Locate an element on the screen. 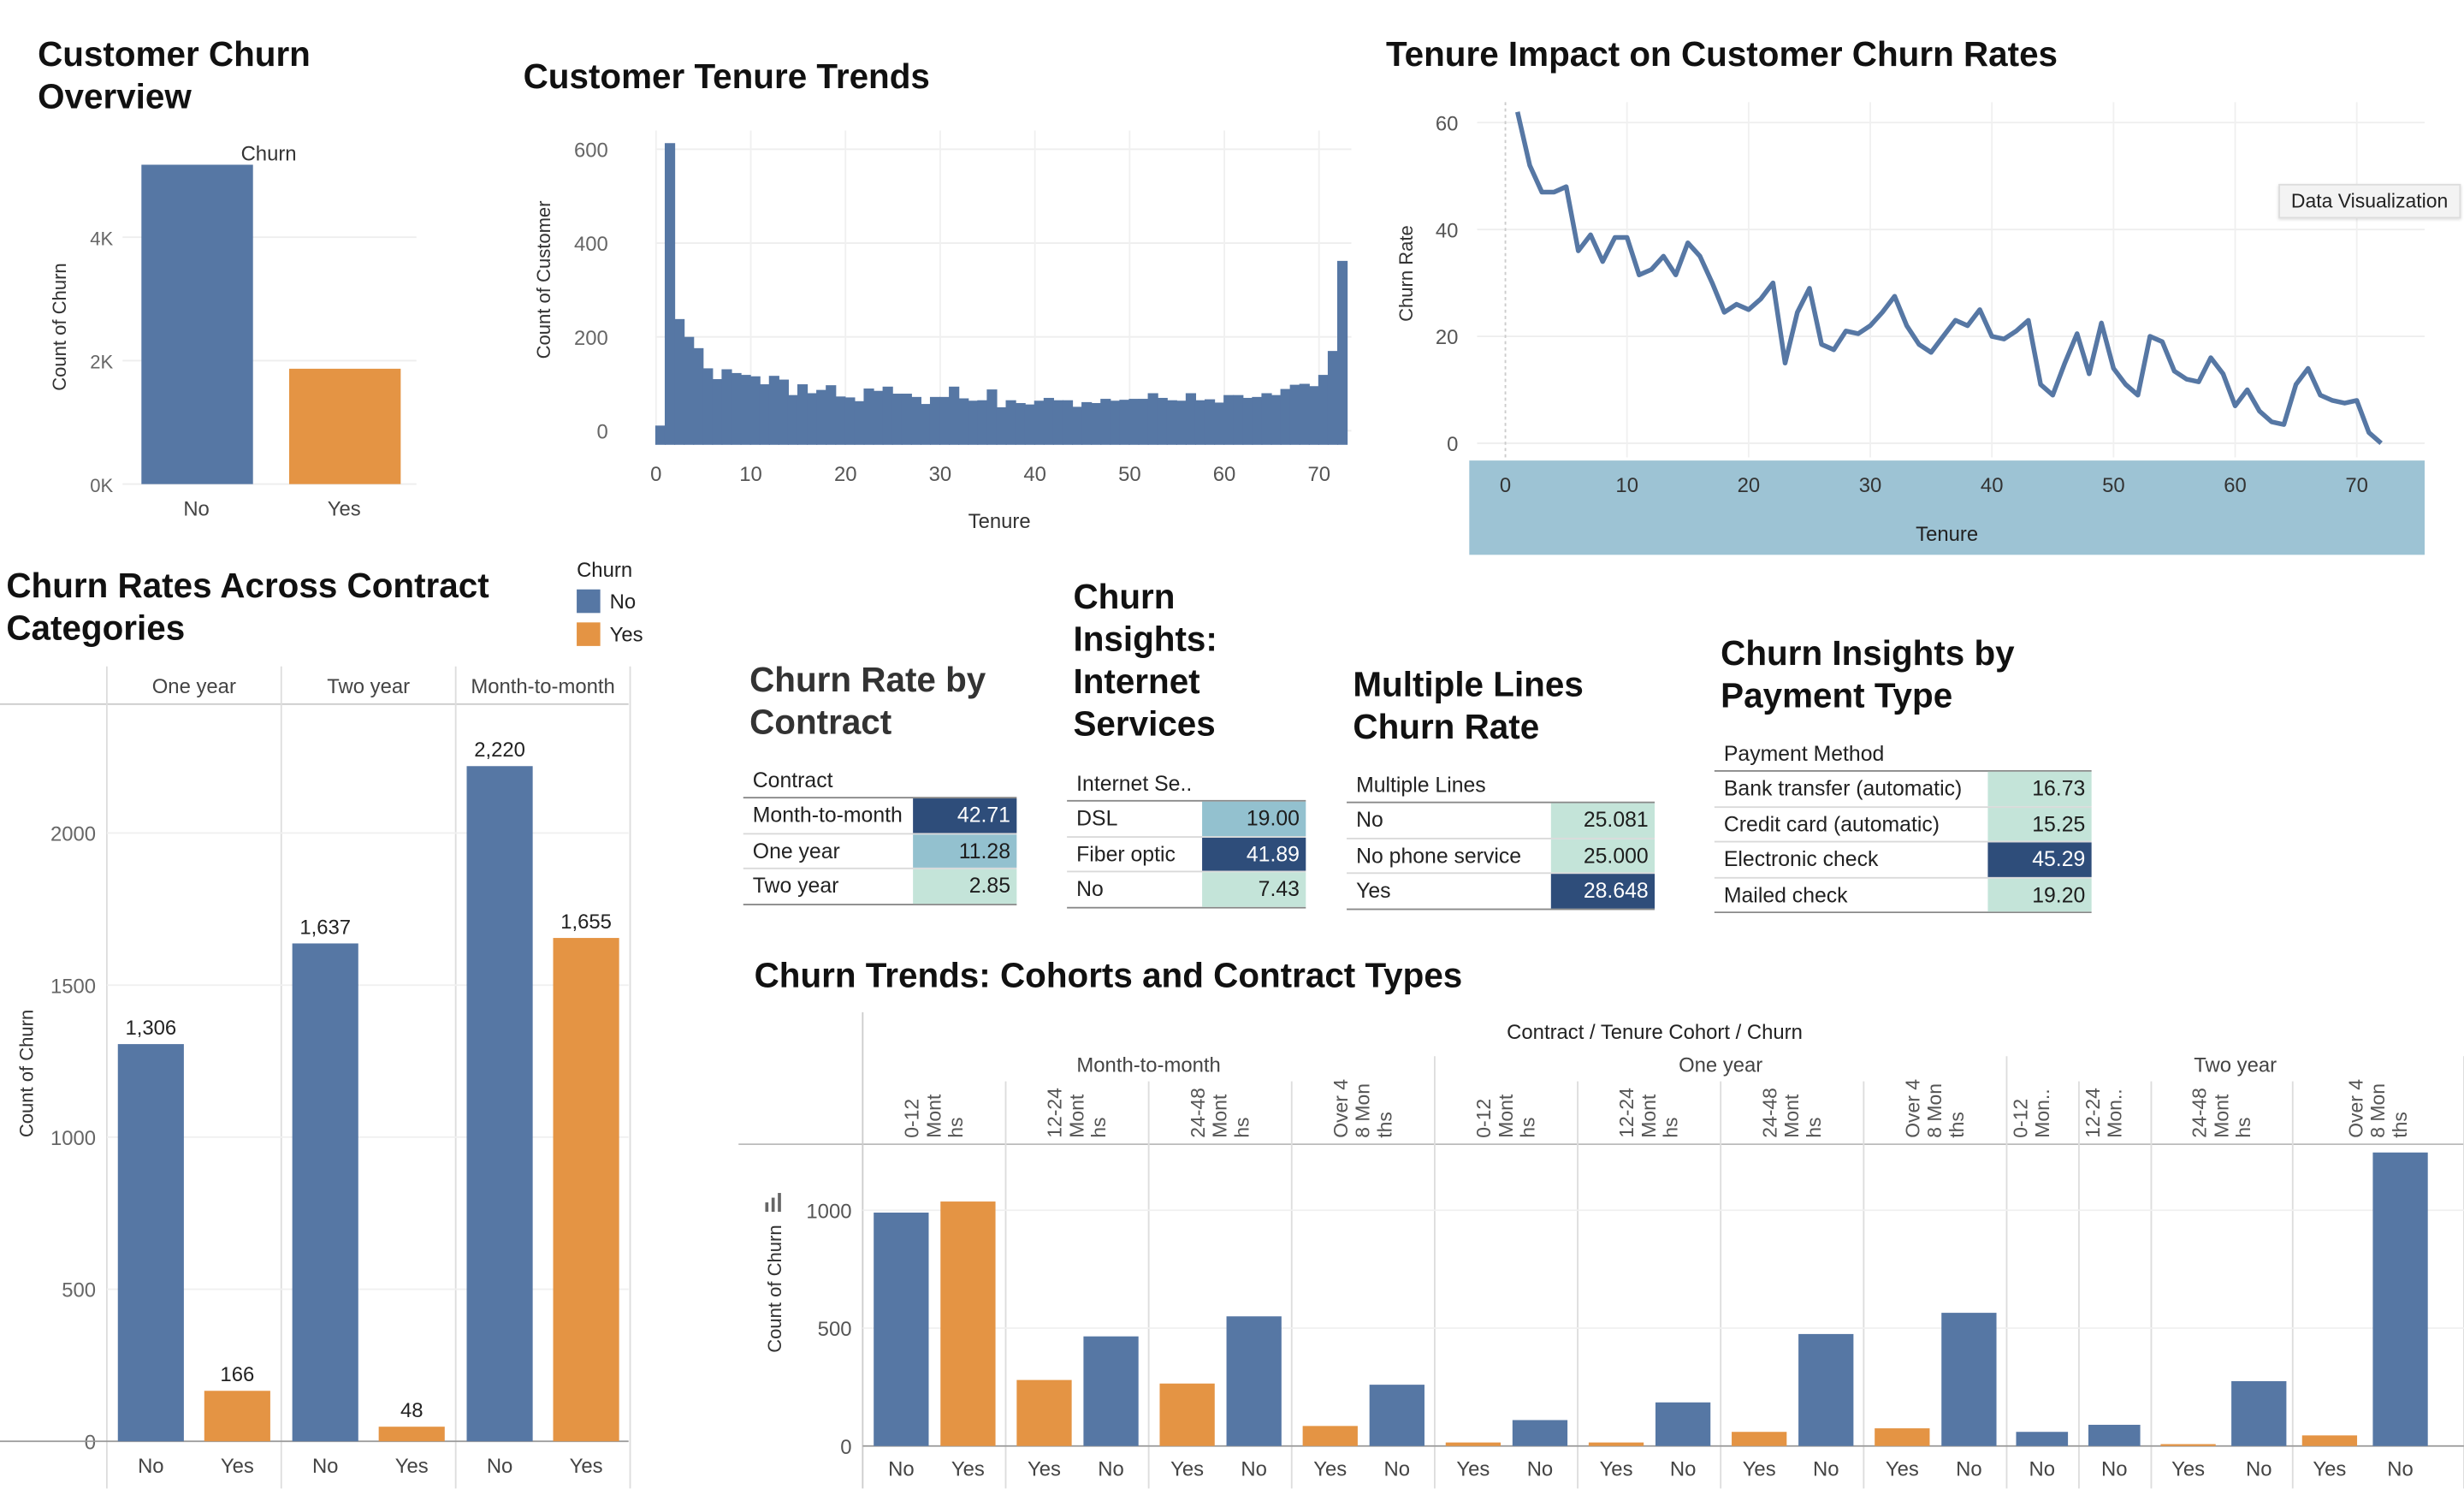 This screenshot has width=2464, height=1489. table-row: No 7.43 is located at coordinates (1186, 888).